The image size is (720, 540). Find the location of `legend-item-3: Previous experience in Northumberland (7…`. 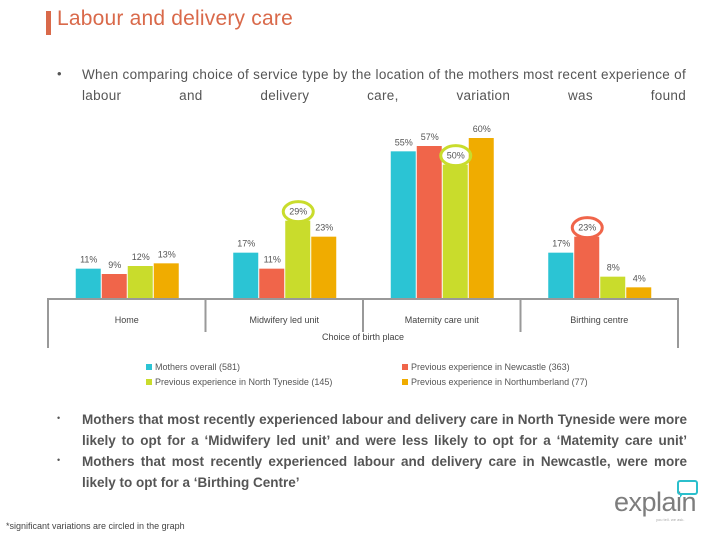

legend-item-3: Previous experience in Northumberland (7… is located at coordinates (495, 382).